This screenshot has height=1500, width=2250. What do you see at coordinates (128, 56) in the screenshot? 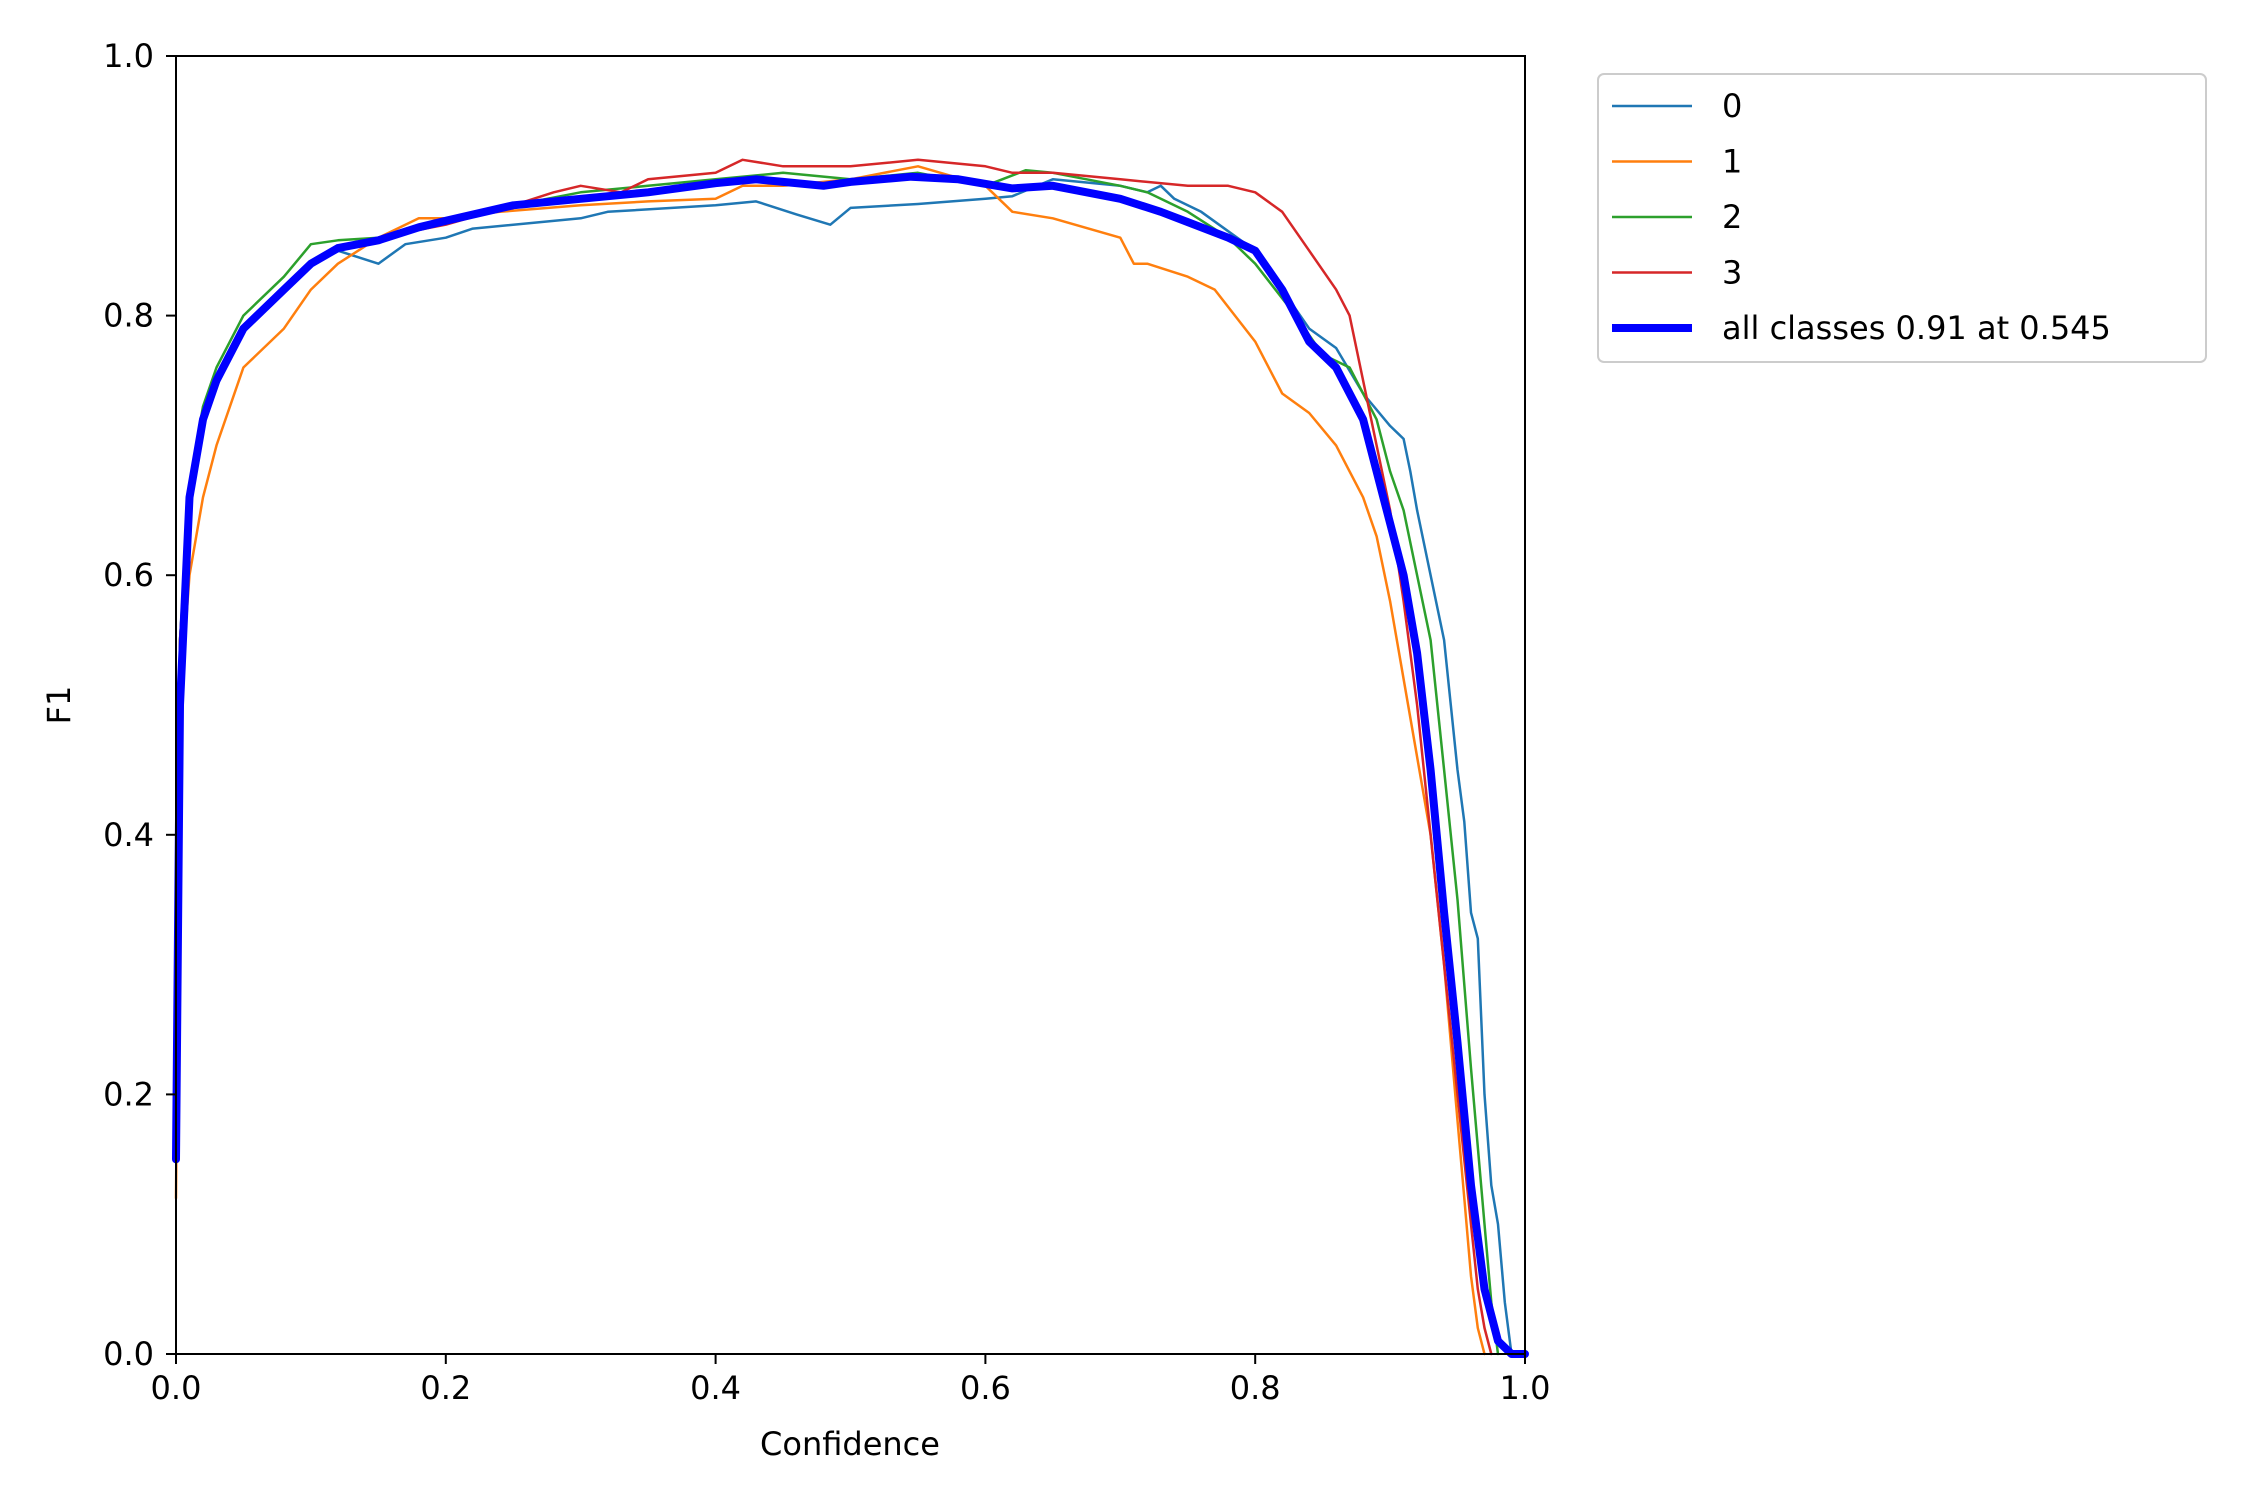
I see `y-tick-label: 1.0` at bounding box center [128, 56].